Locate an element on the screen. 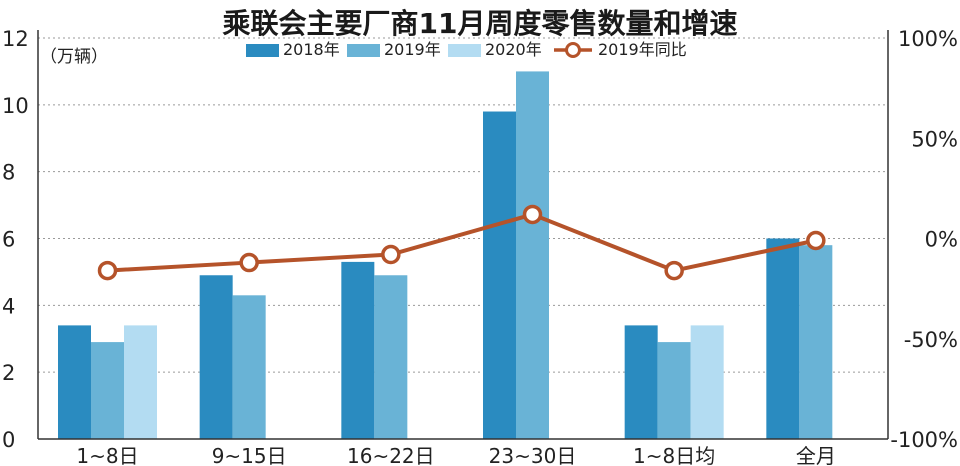 The width and height of the screenshot is (960, 466). legend-label: 2020年 is located at coordinates (513, 49).